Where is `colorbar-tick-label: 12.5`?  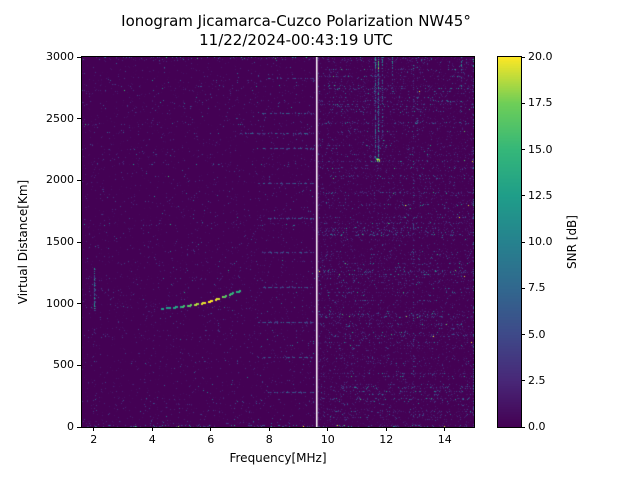
colorbar-tick-label: 12.5 is located at coordinates (540, 195).